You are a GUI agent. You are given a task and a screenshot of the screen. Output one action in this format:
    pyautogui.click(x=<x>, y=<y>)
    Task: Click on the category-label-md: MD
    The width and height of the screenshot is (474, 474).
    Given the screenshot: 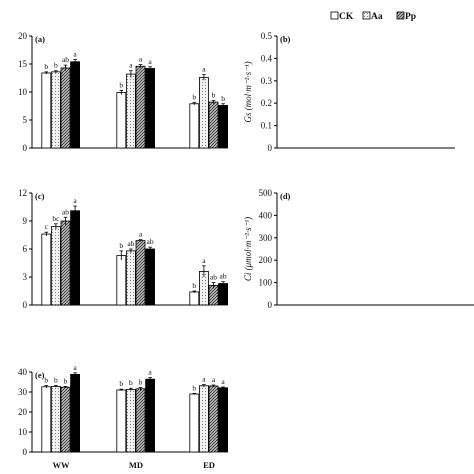 What is the action you would take?
    pyautogui.click(x=136, y=465)
    